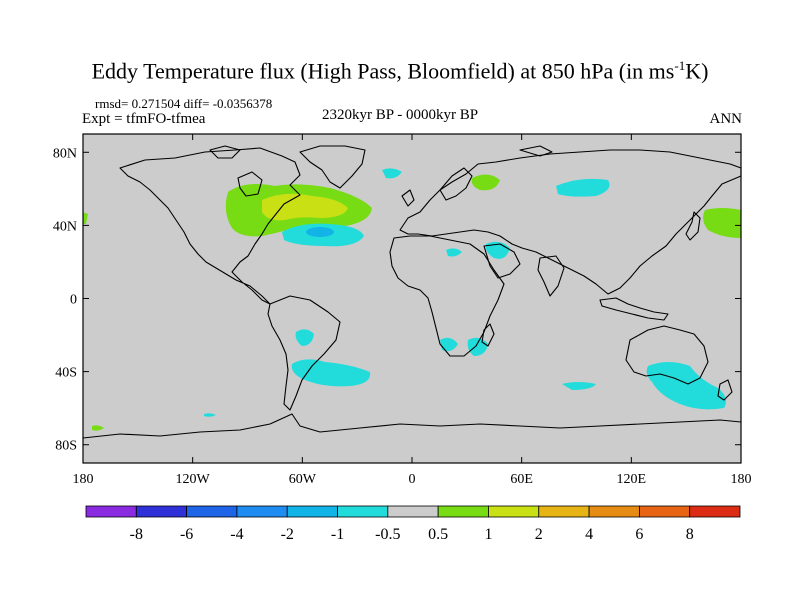  Describe the element at coordinates (722, 223) in the screenshot. I see `positive-anomaly-north-pacific` at that location.